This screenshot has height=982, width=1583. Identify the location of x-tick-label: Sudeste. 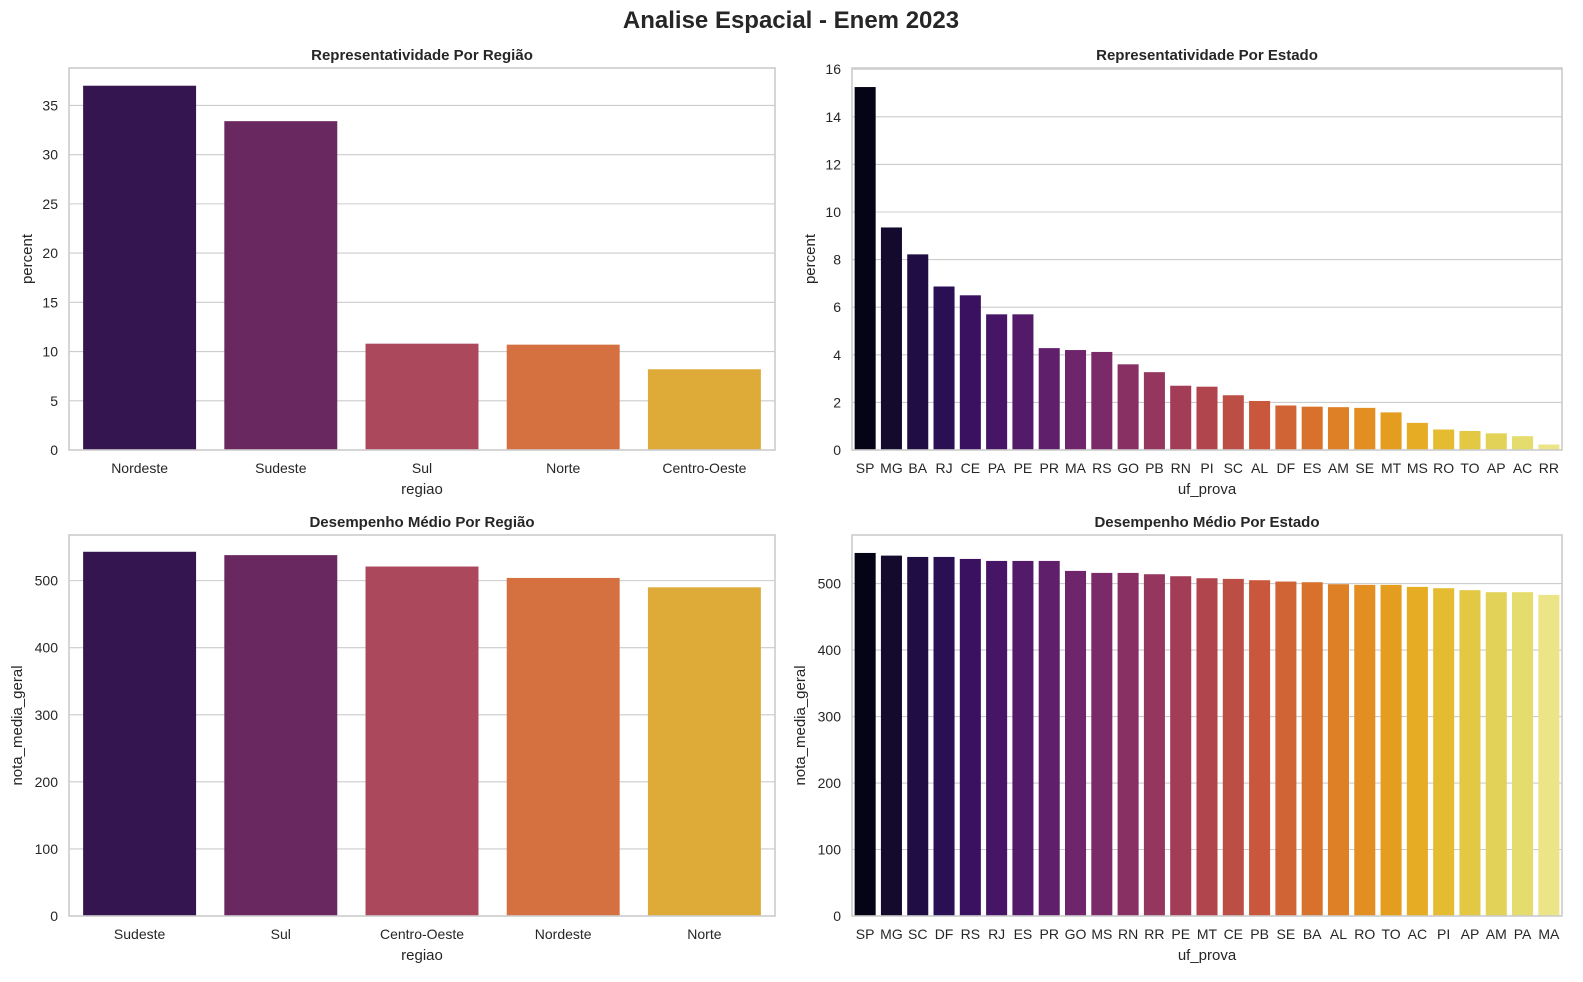
(281, 468).